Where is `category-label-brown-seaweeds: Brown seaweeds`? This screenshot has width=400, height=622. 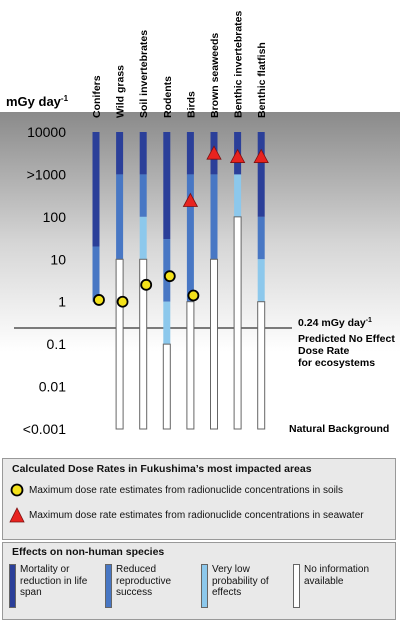 category-label-brown-seaweeds: Brown seaweeds is located at coordinates (215, 75).